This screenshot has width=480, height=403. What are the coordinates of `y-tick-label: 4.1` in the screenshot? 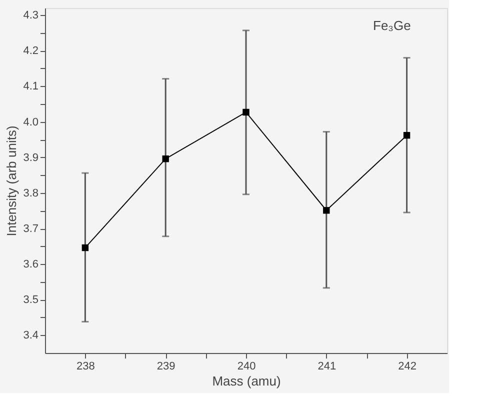 It's located at (30, 86).